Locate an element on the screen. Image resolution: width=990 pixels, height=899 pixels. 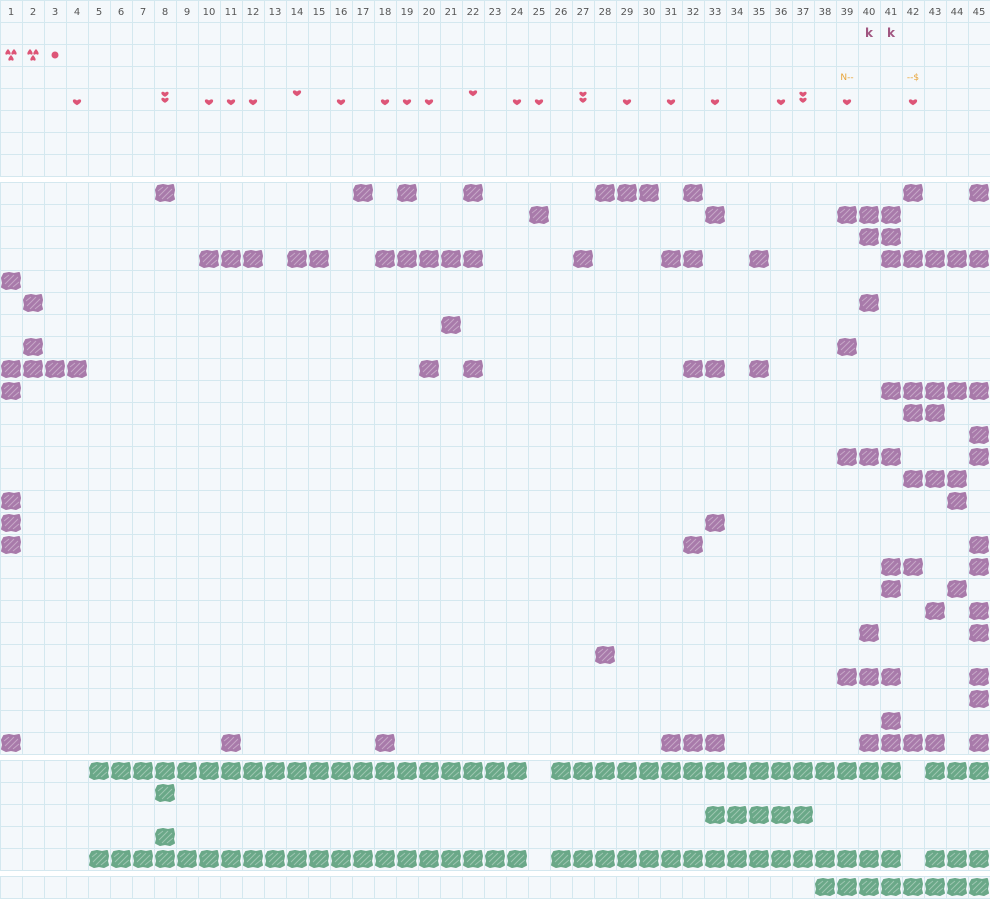
column-number: 19 is located at coordinates (407, 12).